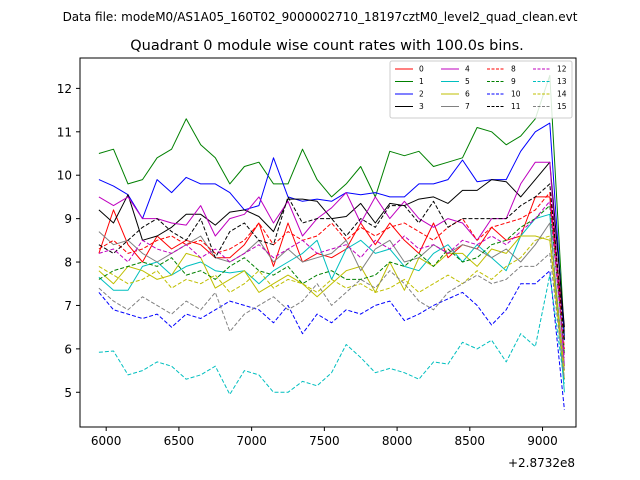 This screenshot has height=480, width=640. What do you see at coordinates (481, 89) in the screenshot?
I see `legend-frame` at bounding box center [481, 89].